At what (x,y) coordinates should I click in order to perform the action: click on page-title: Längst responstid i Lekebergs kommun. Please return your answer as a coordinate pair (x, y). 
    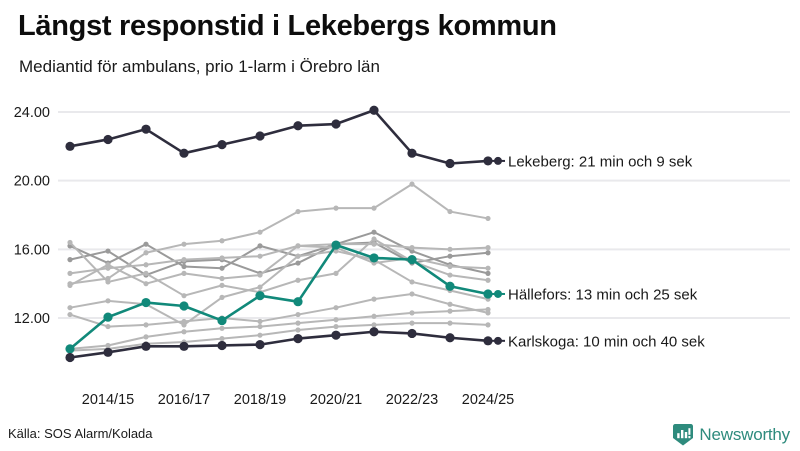
    Looking at the image, I should click on (287, 26).